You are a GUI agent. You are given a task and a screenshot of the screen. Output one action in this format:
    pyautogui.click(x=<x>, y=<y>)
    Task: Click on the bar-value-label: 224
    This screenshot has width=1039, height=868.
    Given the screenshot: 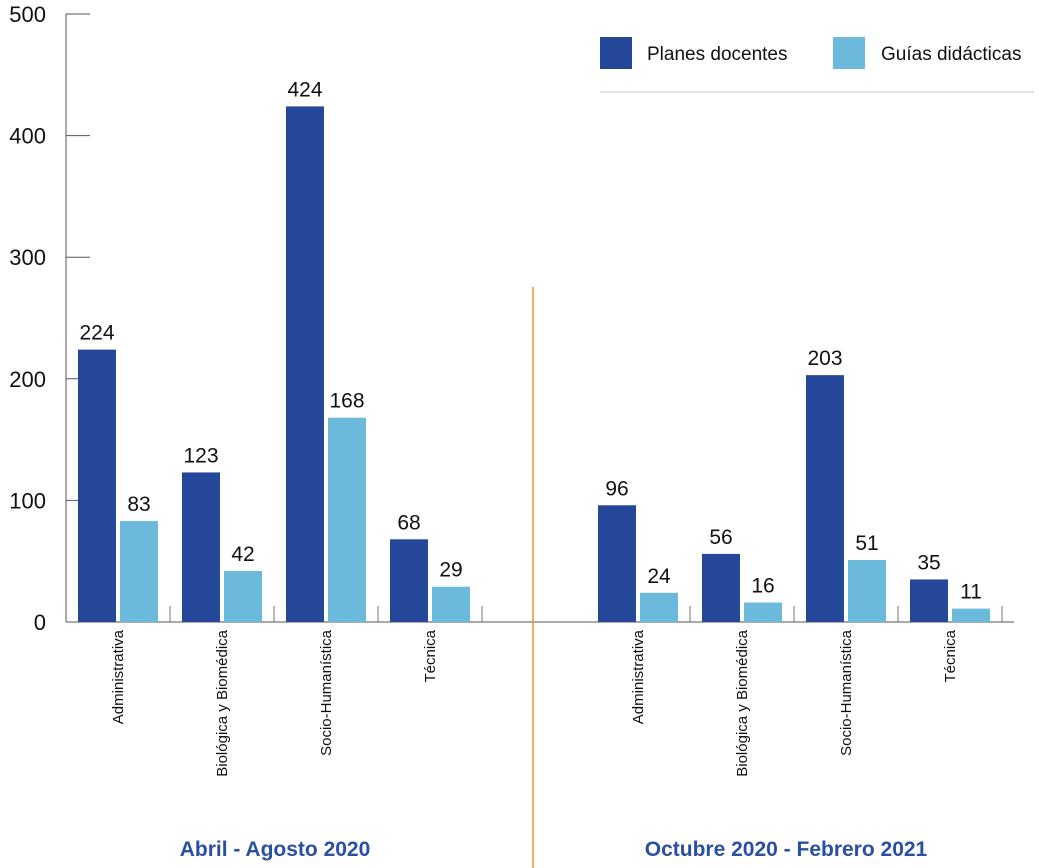 What is the action you would take?
    pyautogui.click(x=96, y=333)
    